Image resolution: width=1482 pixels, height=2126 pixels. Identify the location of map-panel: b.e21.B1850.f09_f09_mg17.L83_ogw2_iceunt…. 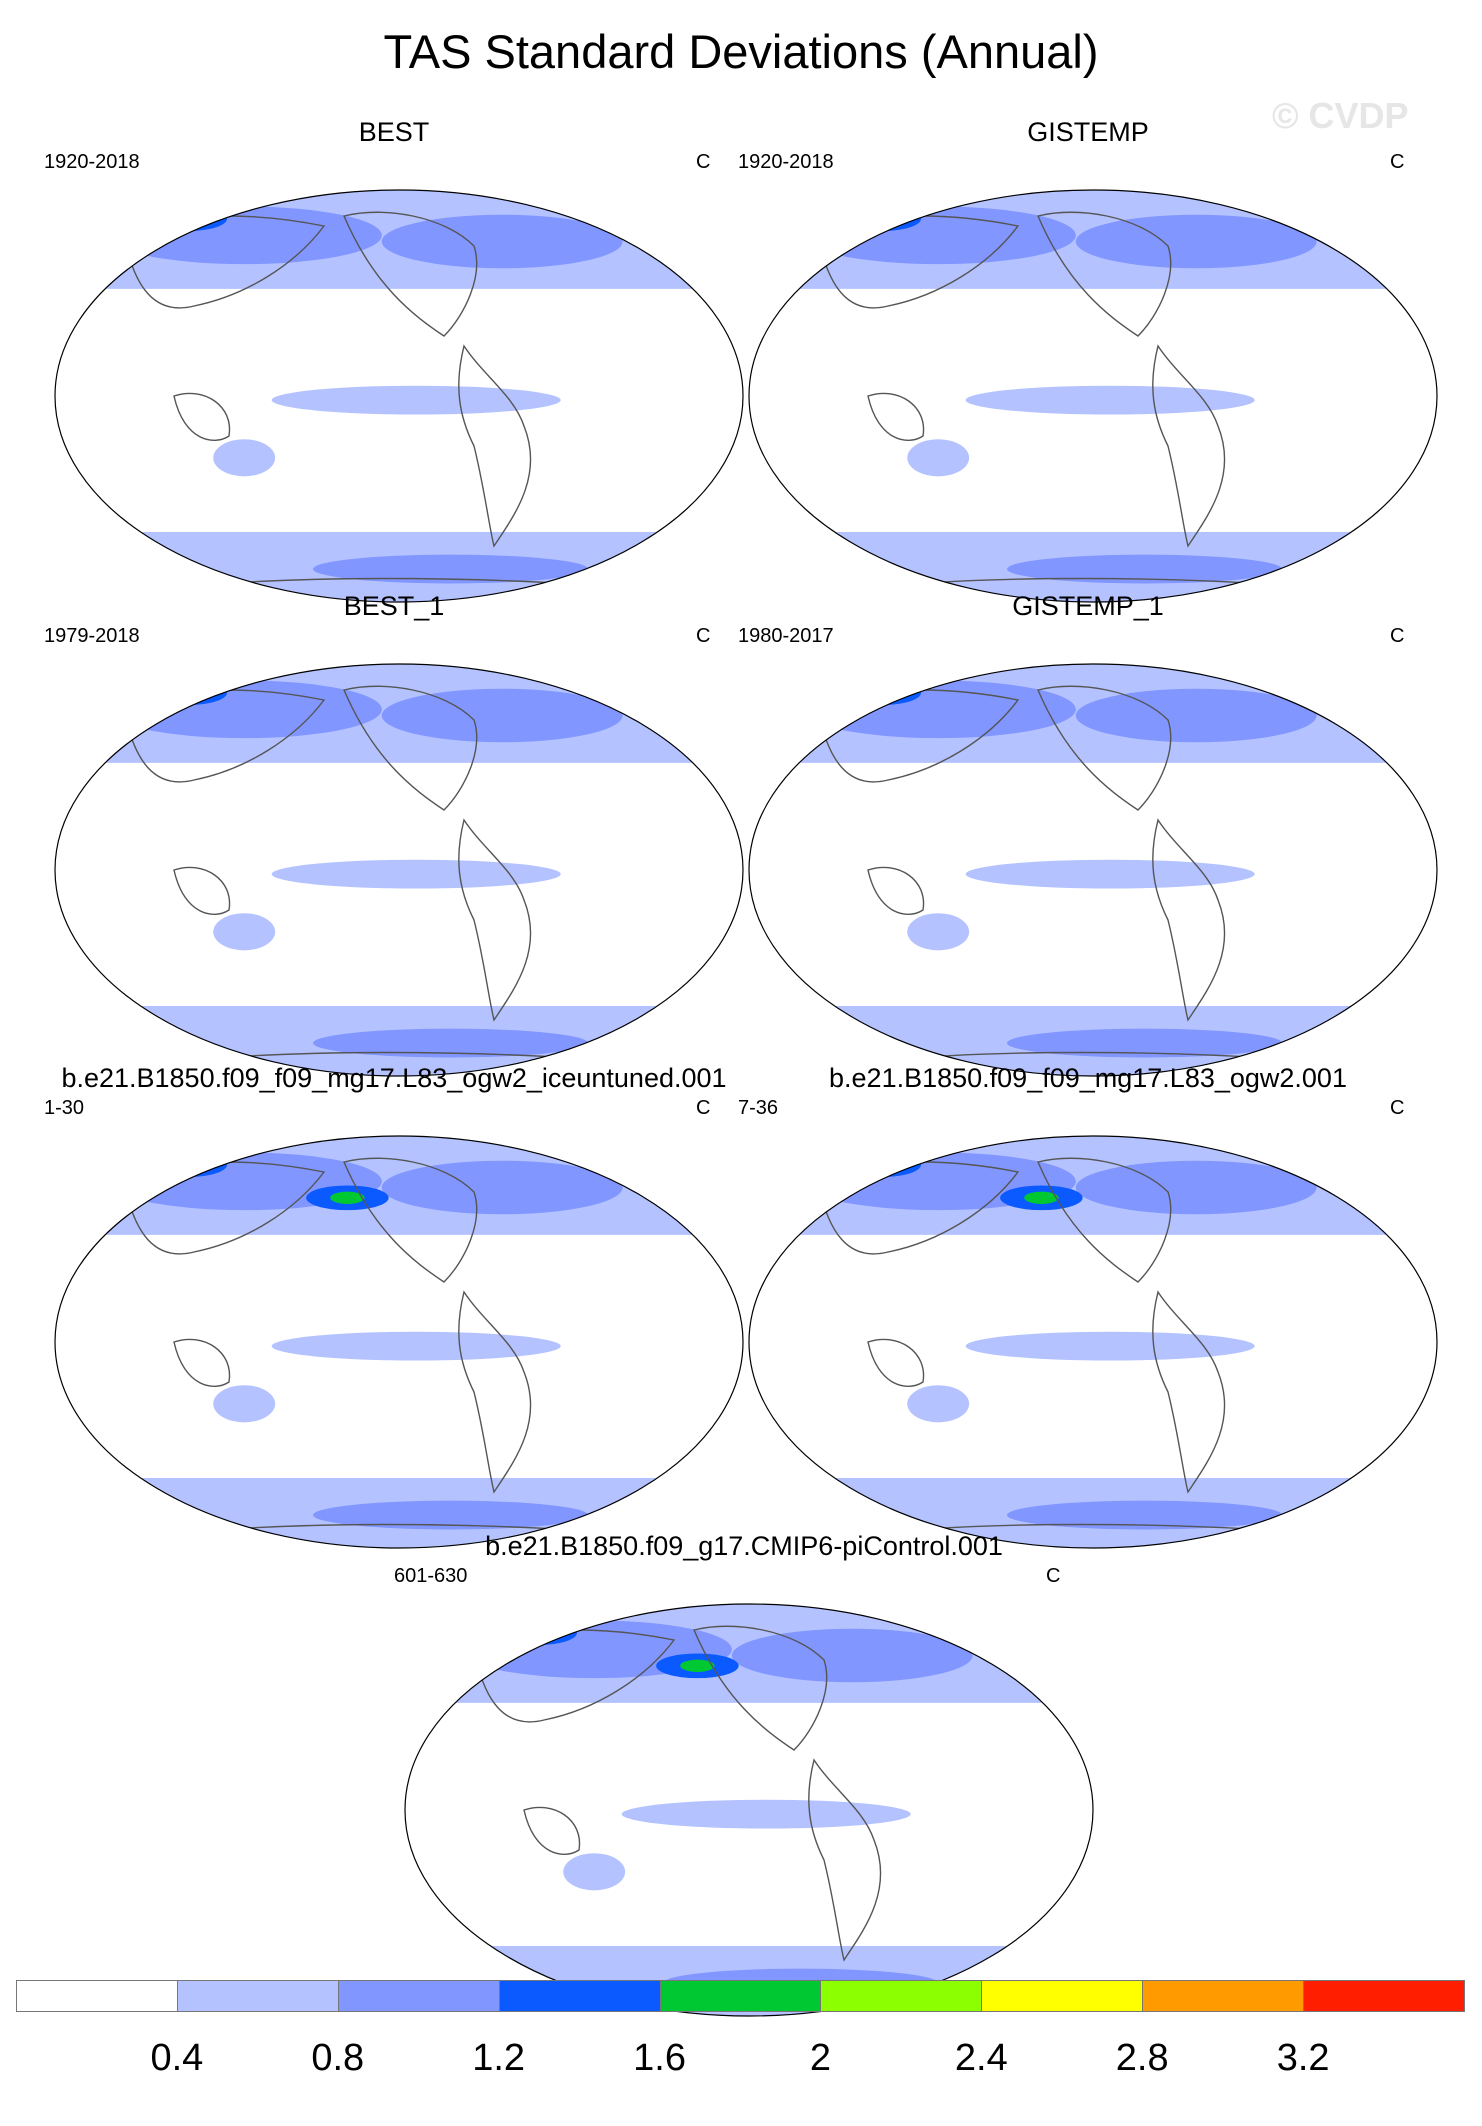
(394, 1305).